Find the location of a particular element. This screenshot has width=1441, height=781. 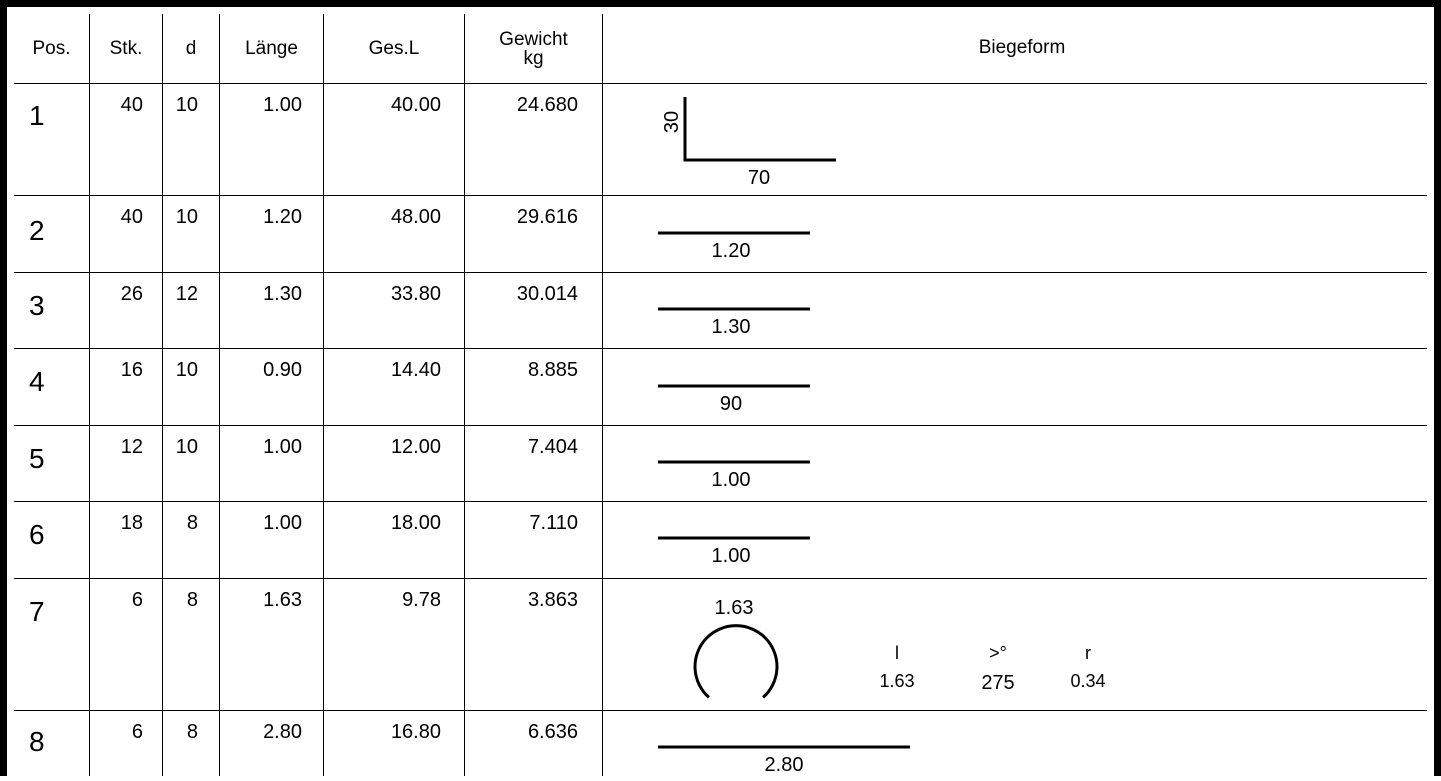

bar-length-label: 90 is located at coordinates (731, 404).